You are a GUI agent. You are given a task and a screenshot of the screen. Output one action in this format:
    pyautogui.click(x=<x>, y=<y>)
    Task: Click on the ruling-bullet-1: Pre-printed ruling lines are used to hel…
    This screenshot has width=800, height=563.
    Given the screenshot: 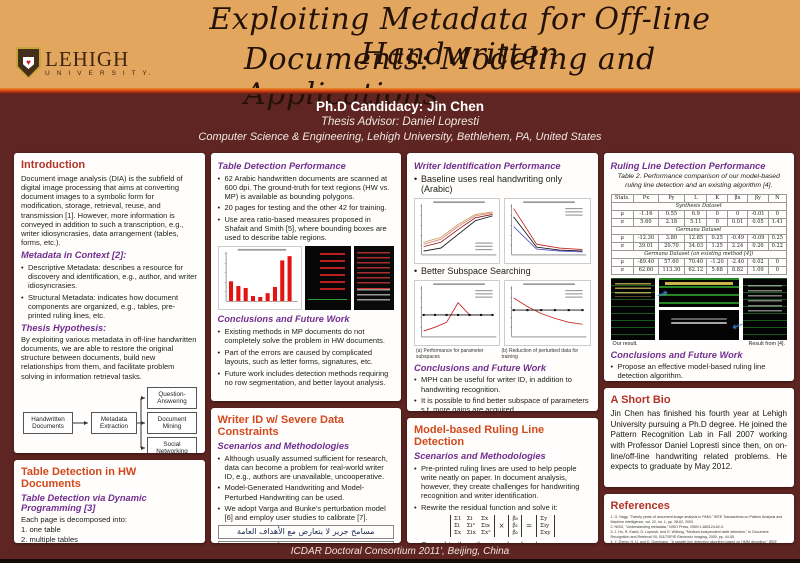 What is the action you would take?
    pyautogui.click(x=502, y=482)
    